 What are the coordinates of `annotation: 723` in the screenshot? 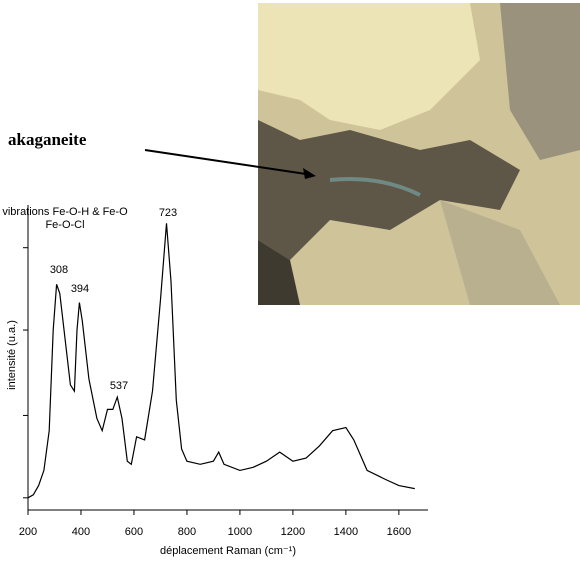 It's located at (168, 213).